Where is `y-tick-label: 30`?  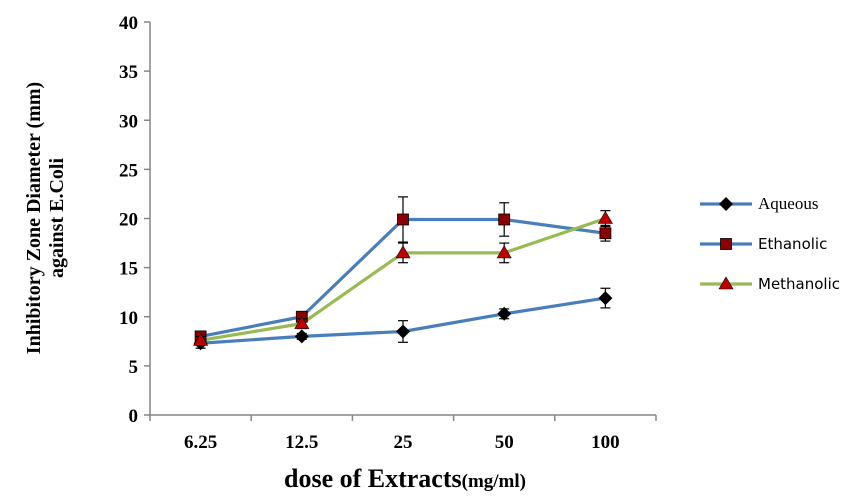 y-tick-label: 30 is located at coordinates (128, 121).